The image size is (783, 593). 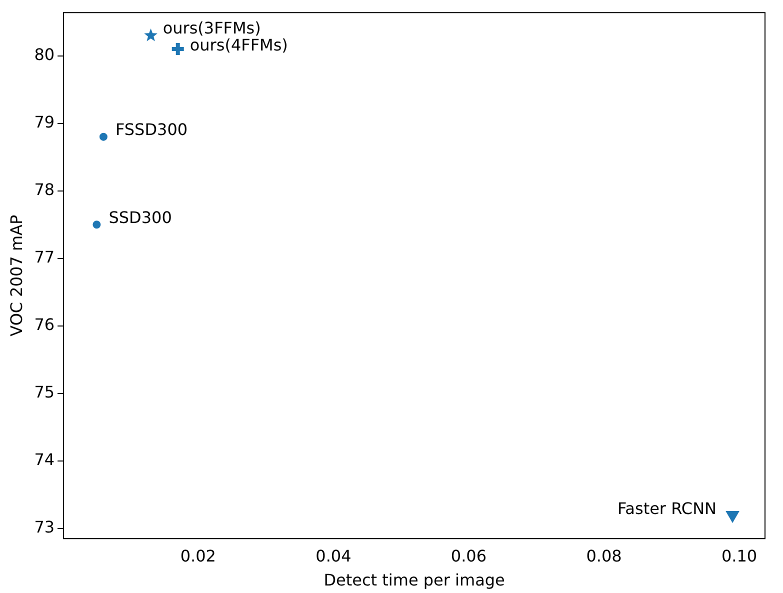 I want to click on annotation: FSSD300, so click(x=151, y=129).